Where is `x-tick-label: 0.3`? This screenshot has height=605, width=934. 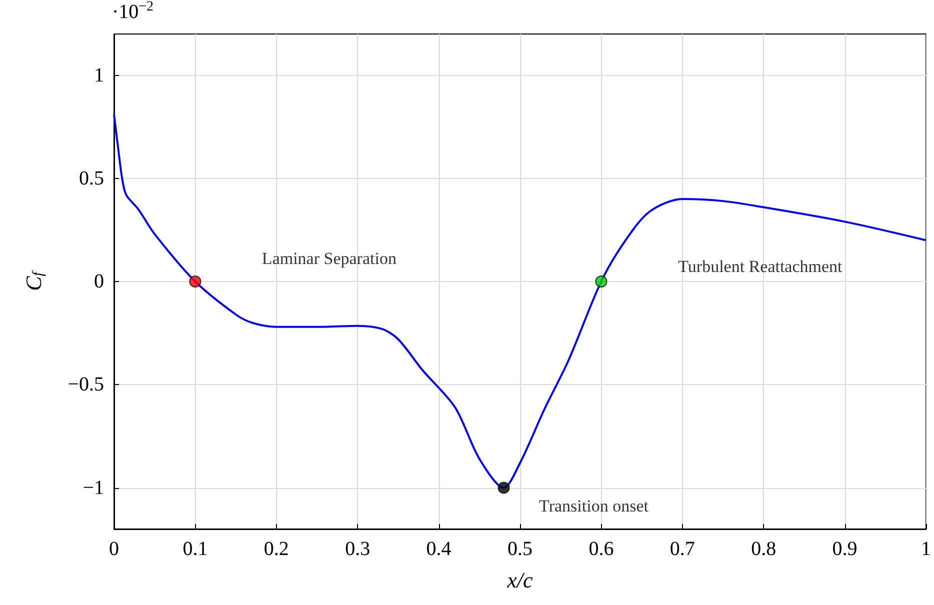
x-tick-label: 0.3 is located at coordinates (357, 549).